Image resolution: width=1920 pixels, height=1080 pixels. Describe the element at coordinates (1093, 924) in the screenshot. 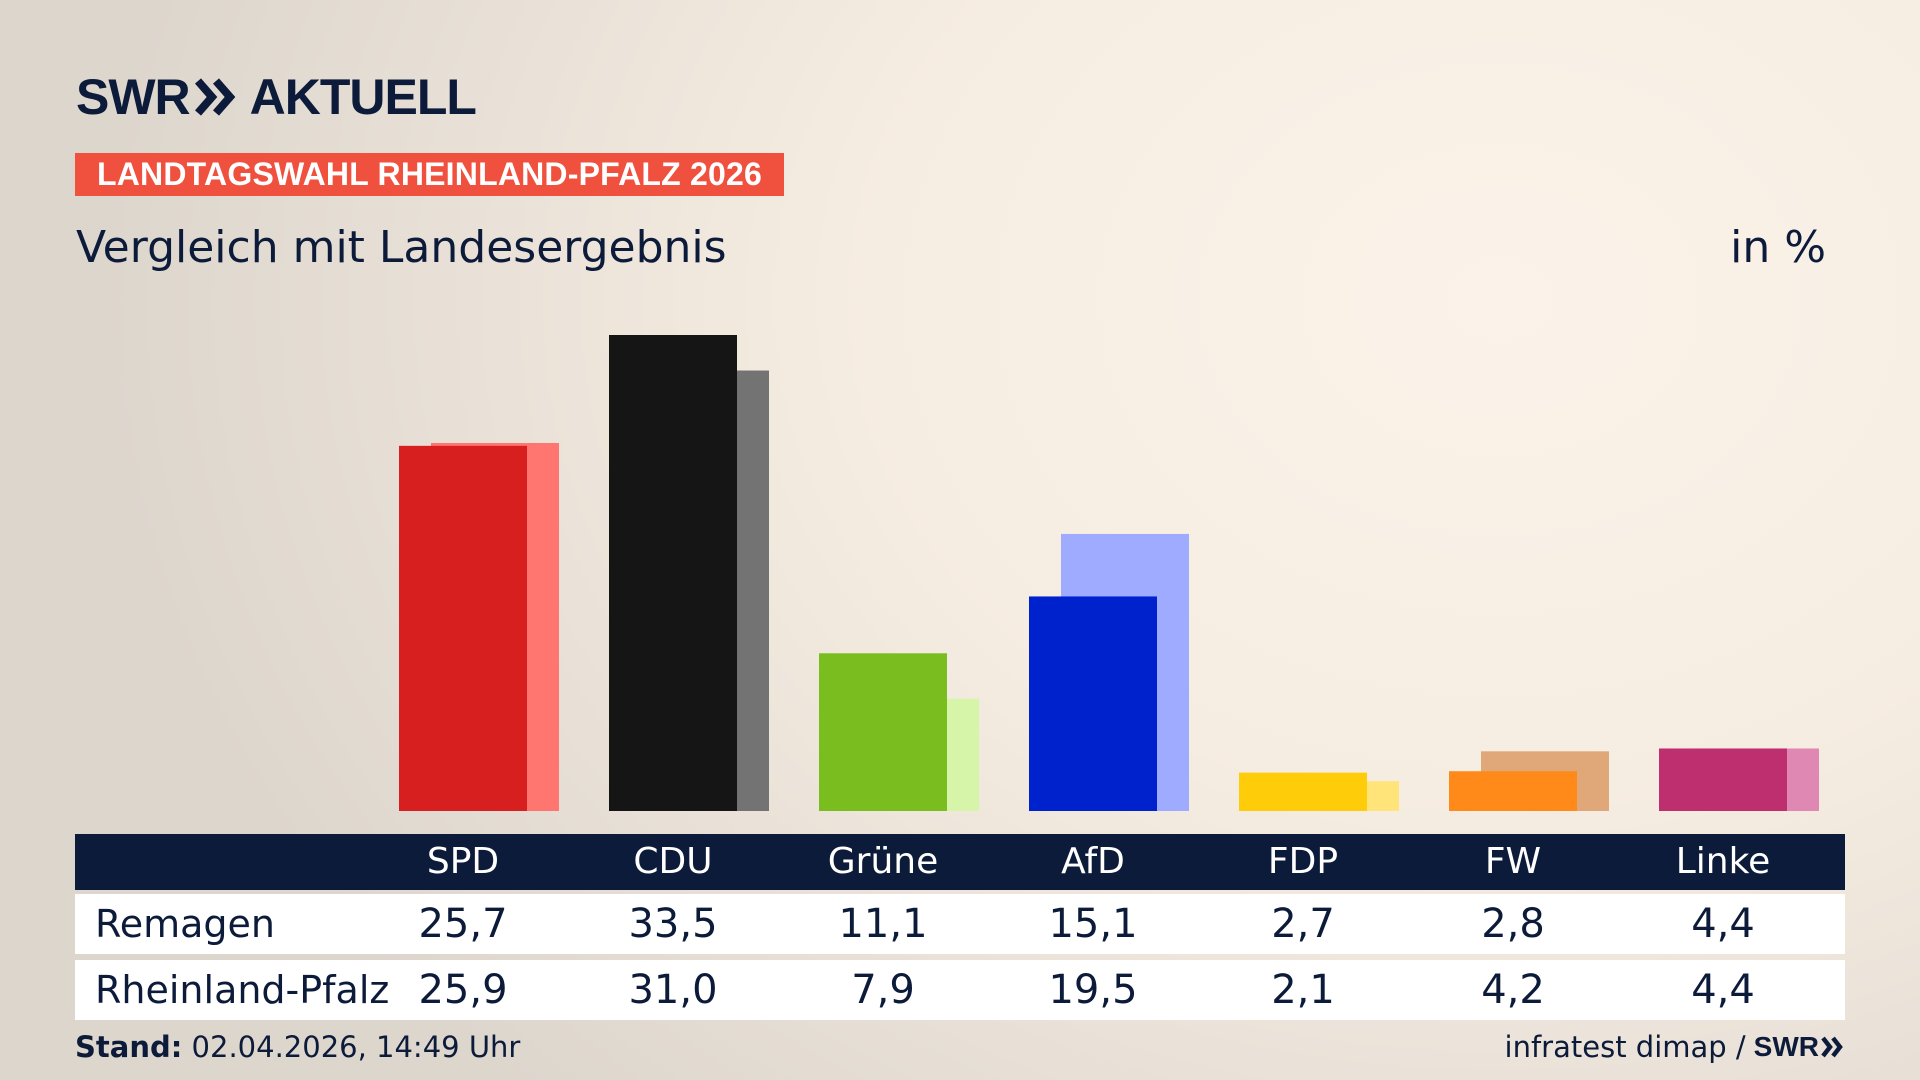

I see `table-cell: 15,1` at that location.